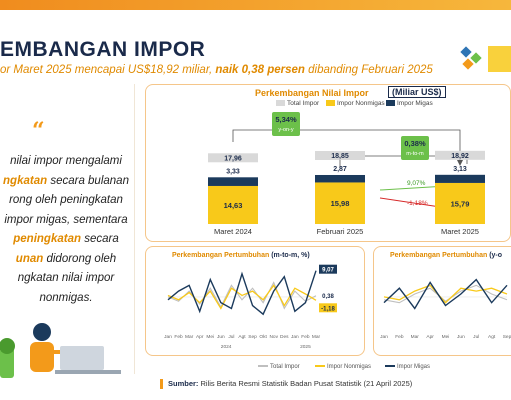 This screenshot has width=511, height=400. Describe the element at coordinates (263, 366) in the screenshot. I see `footer-legend-total-swatch` at that location.